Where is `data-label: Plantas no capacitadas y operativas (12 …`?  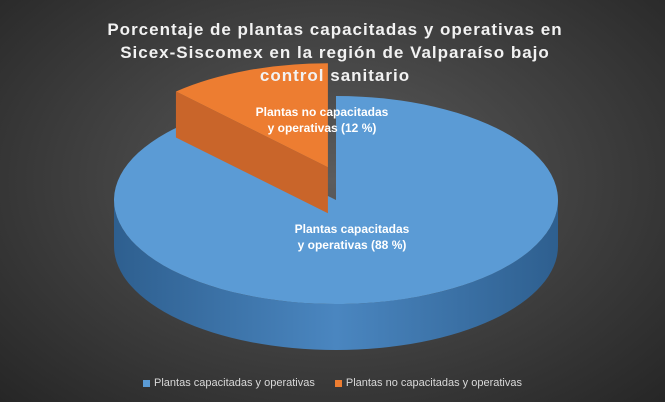 data-label: Plantas no capacitadas y operativas (12 … is located at coordinates (322, 120).